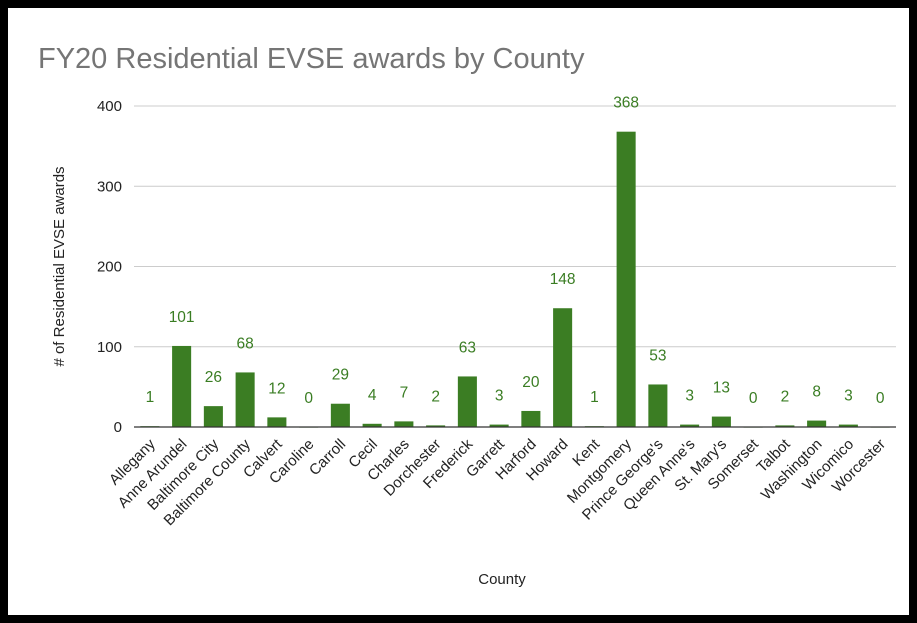  I want to click on y-axis-ticks: 0 100 200 300 400, so click(109, 267).